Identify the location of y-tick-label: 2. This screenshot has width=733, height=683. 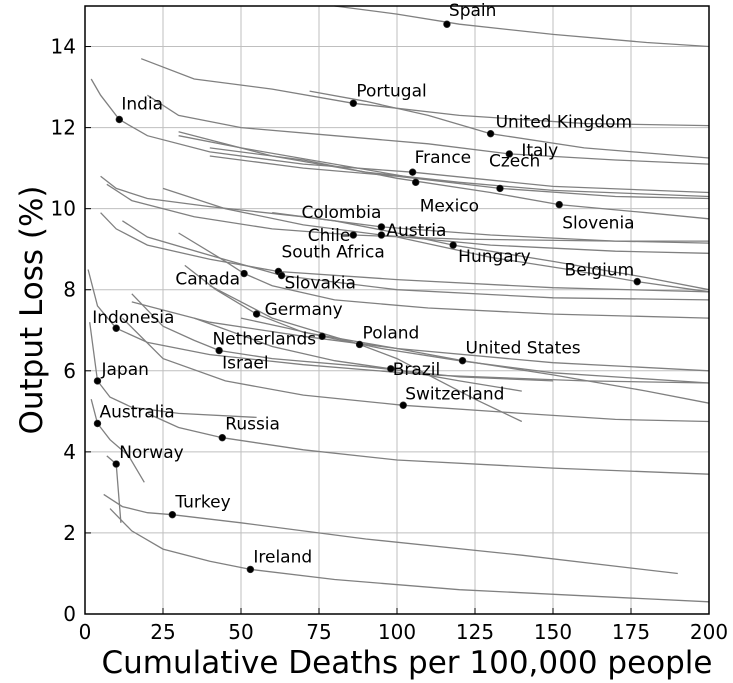
(69, 533).